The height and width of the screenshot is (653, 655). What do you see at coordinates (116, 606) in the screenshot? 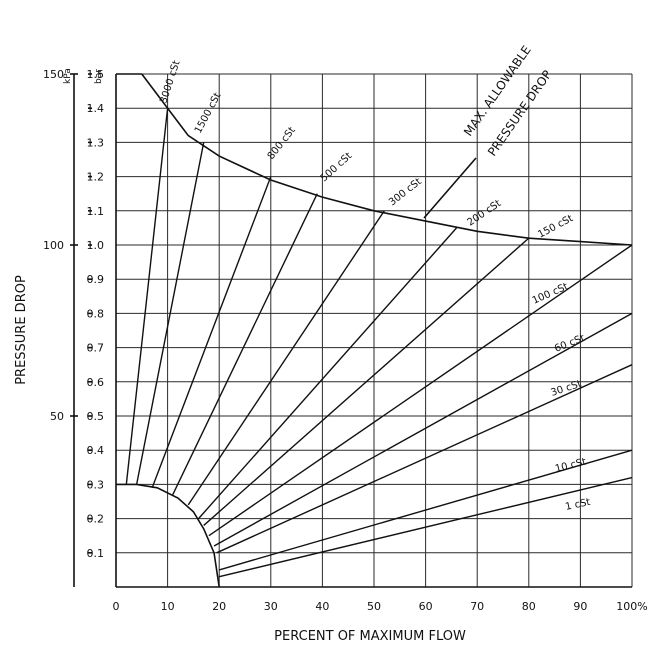
I see `x-tick-label: 0` at bounding box center [116, 606].